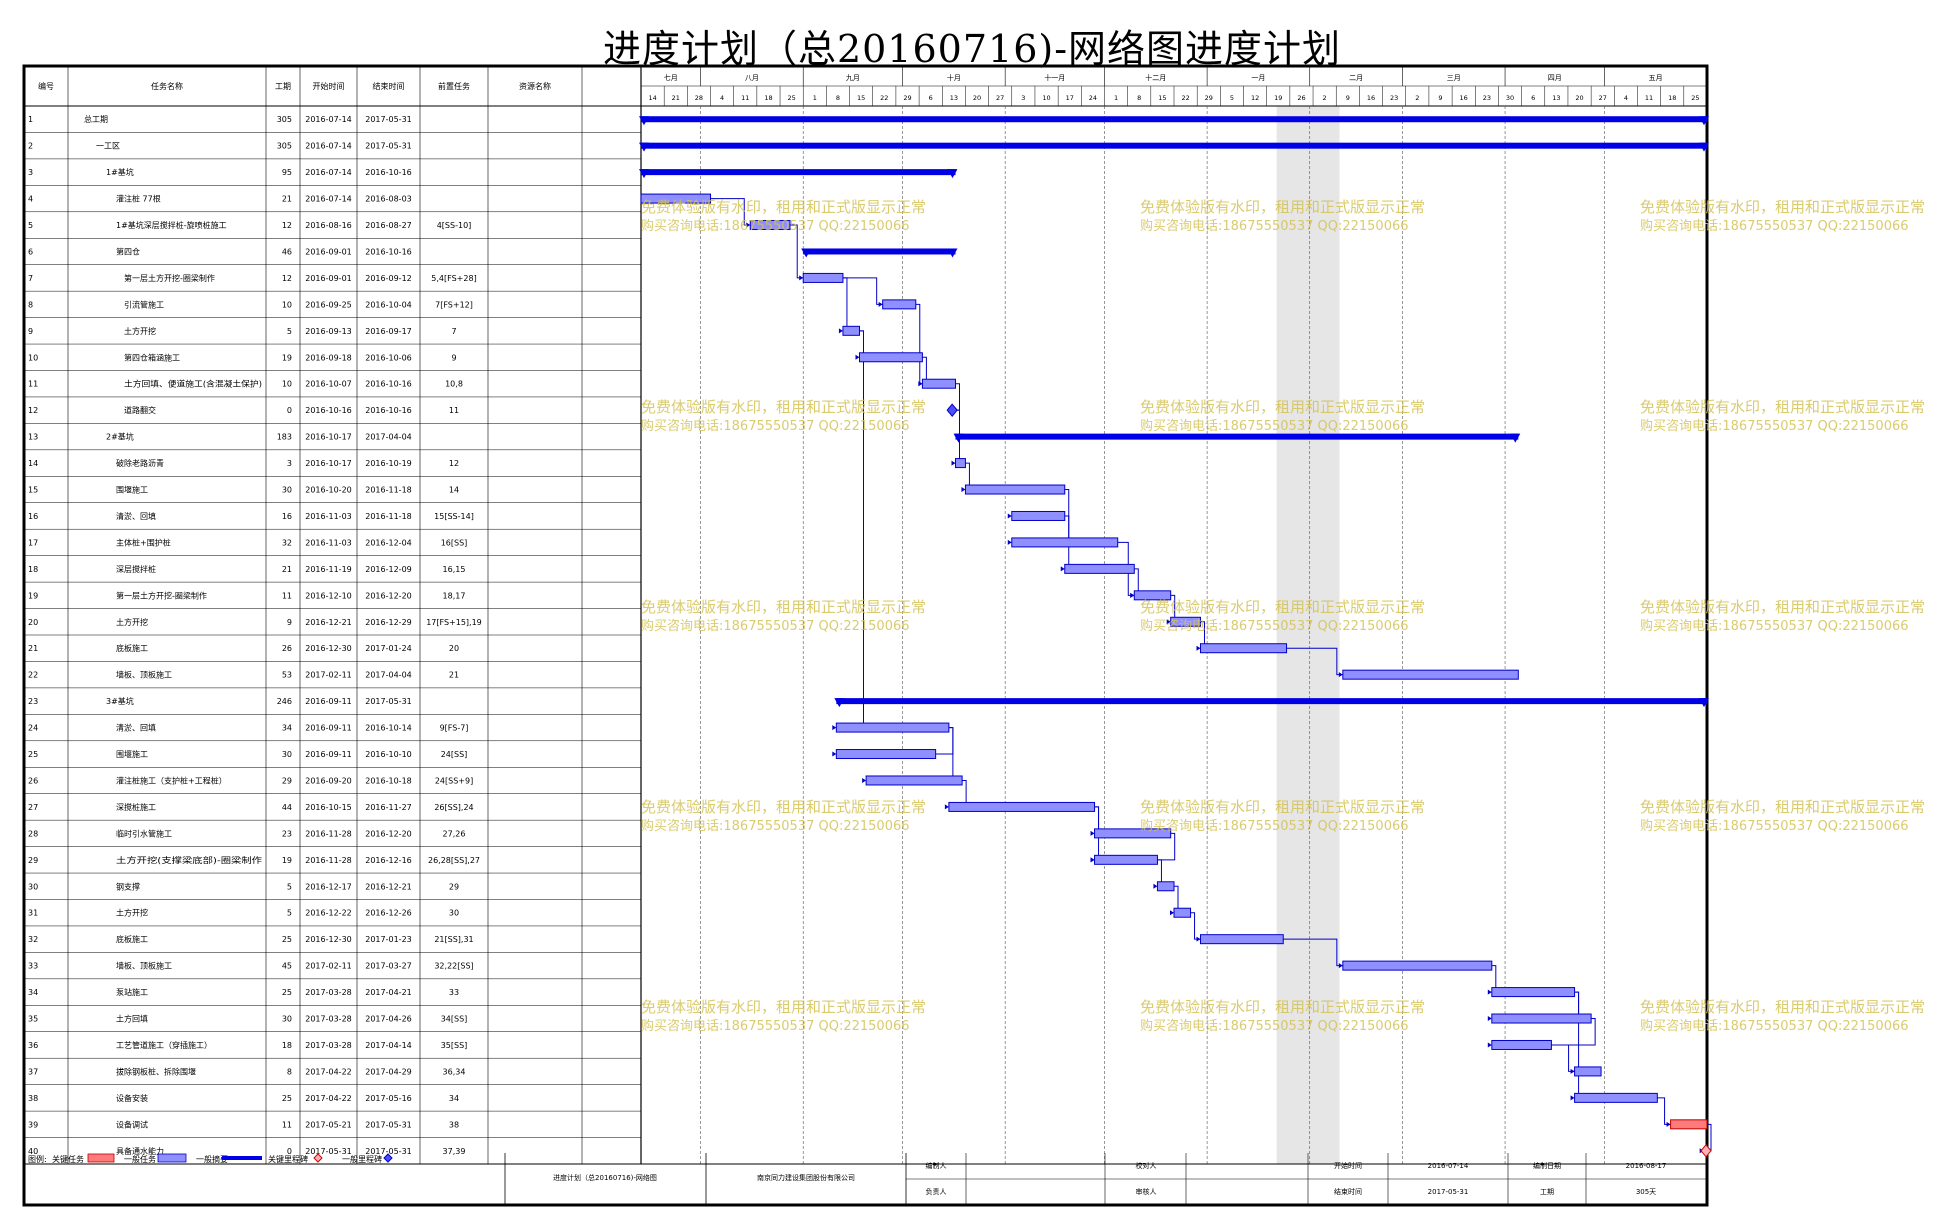 Image resolution: width=1944 pixels, height=1229 pixels. What do you see at coordinates (33, 728) in the screenshot?
I see `task-id: 24` at bounding box center [33, 728].